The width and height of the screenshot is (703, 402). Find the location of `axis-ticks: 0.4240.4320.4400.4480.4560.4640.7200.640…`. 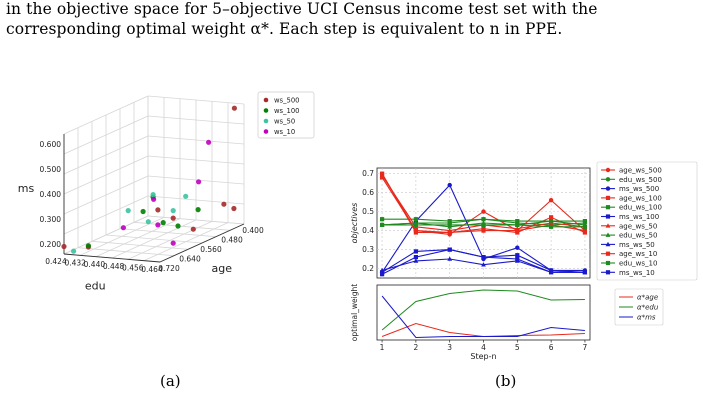

axis-ticks: 0.4240.4320.4400.4480.4560.4640.7200.640… is located at coordinates (141, 216).